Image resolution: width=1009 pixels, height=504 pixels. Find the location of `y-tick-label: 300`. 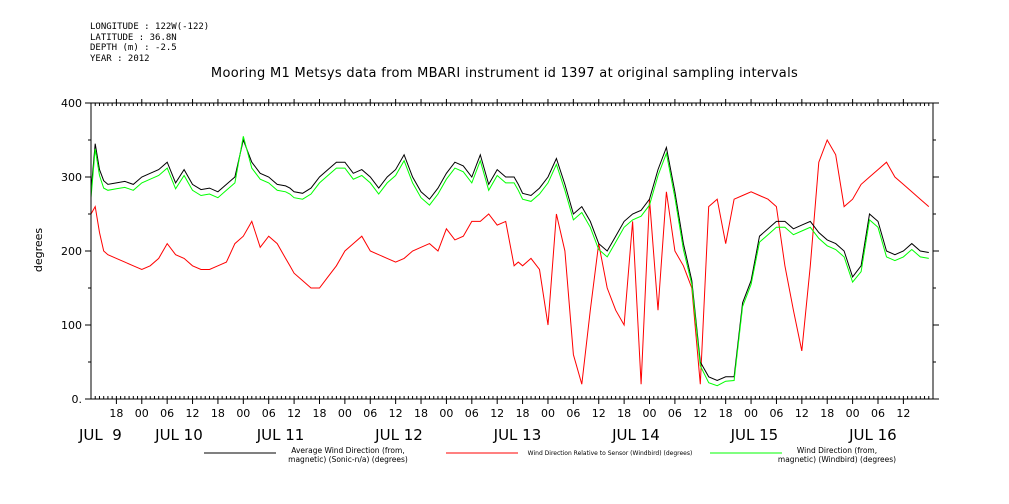

y-tick-label: 300 is located at coordinates (71, 177).